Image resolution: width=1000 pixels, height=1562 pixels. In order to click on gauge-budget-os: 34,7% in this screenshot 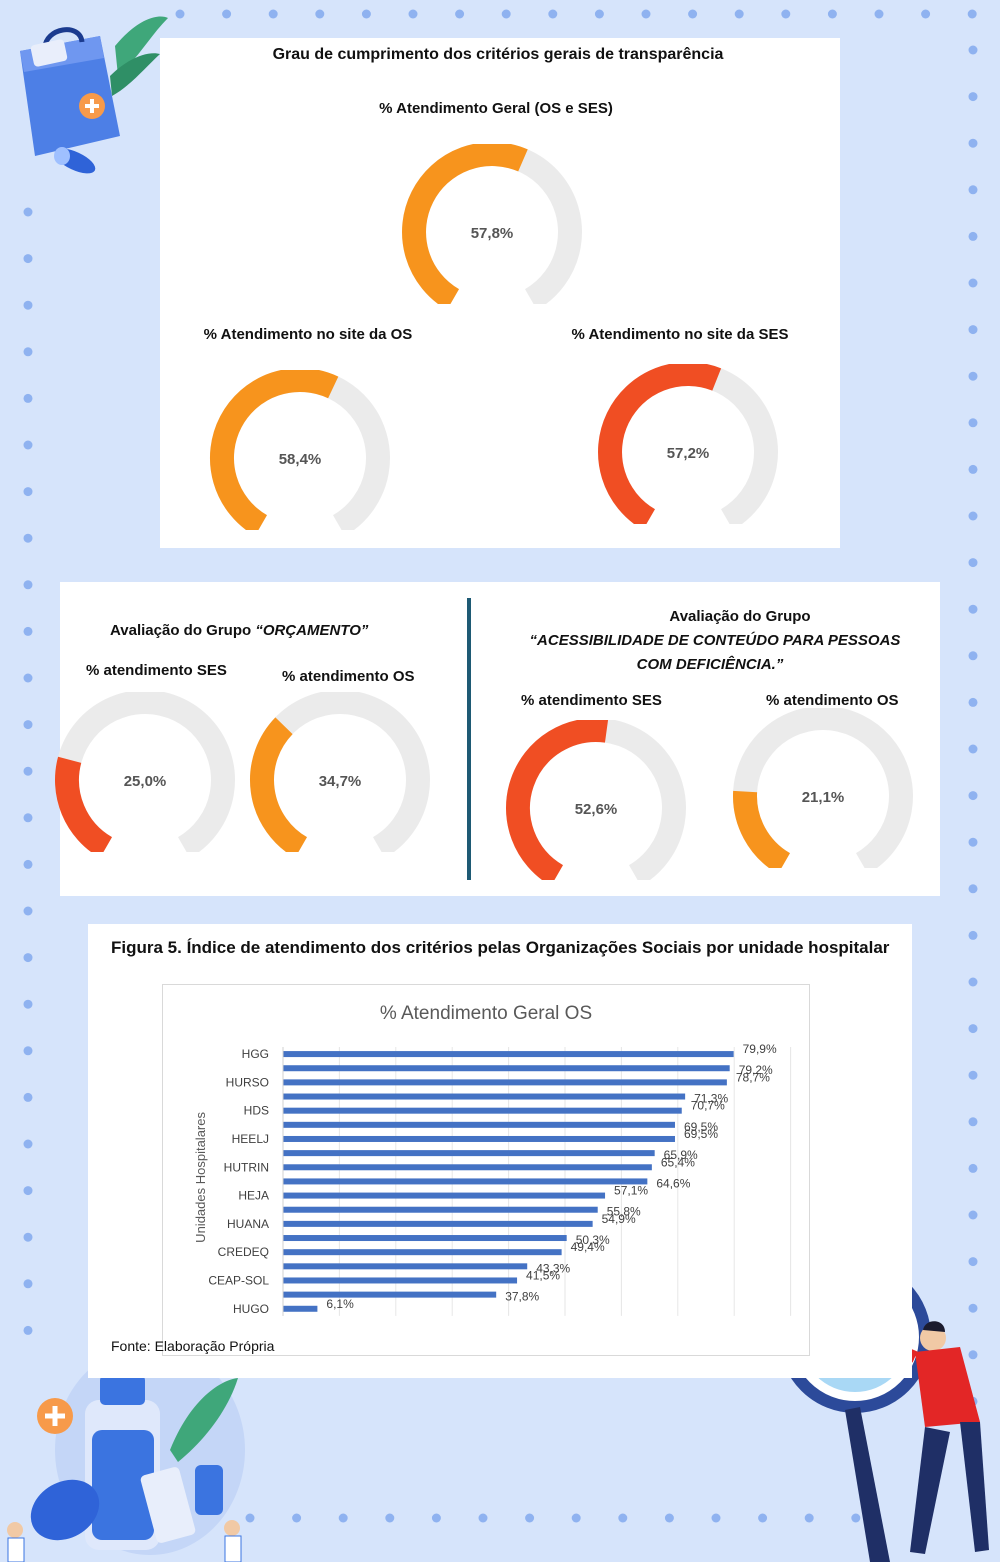, I will do `click(340, 772)`.